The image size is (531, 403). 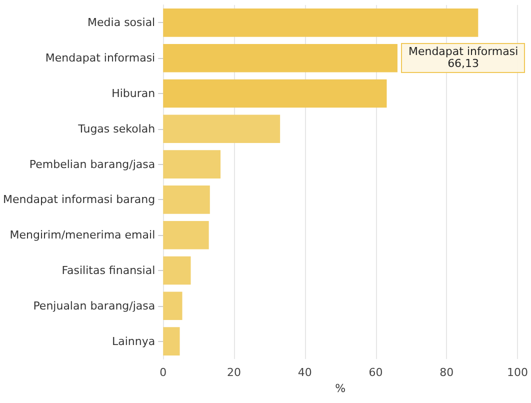 I want to click on y-tick-label: Fasilitas finansial, so click(x=109, y=270).